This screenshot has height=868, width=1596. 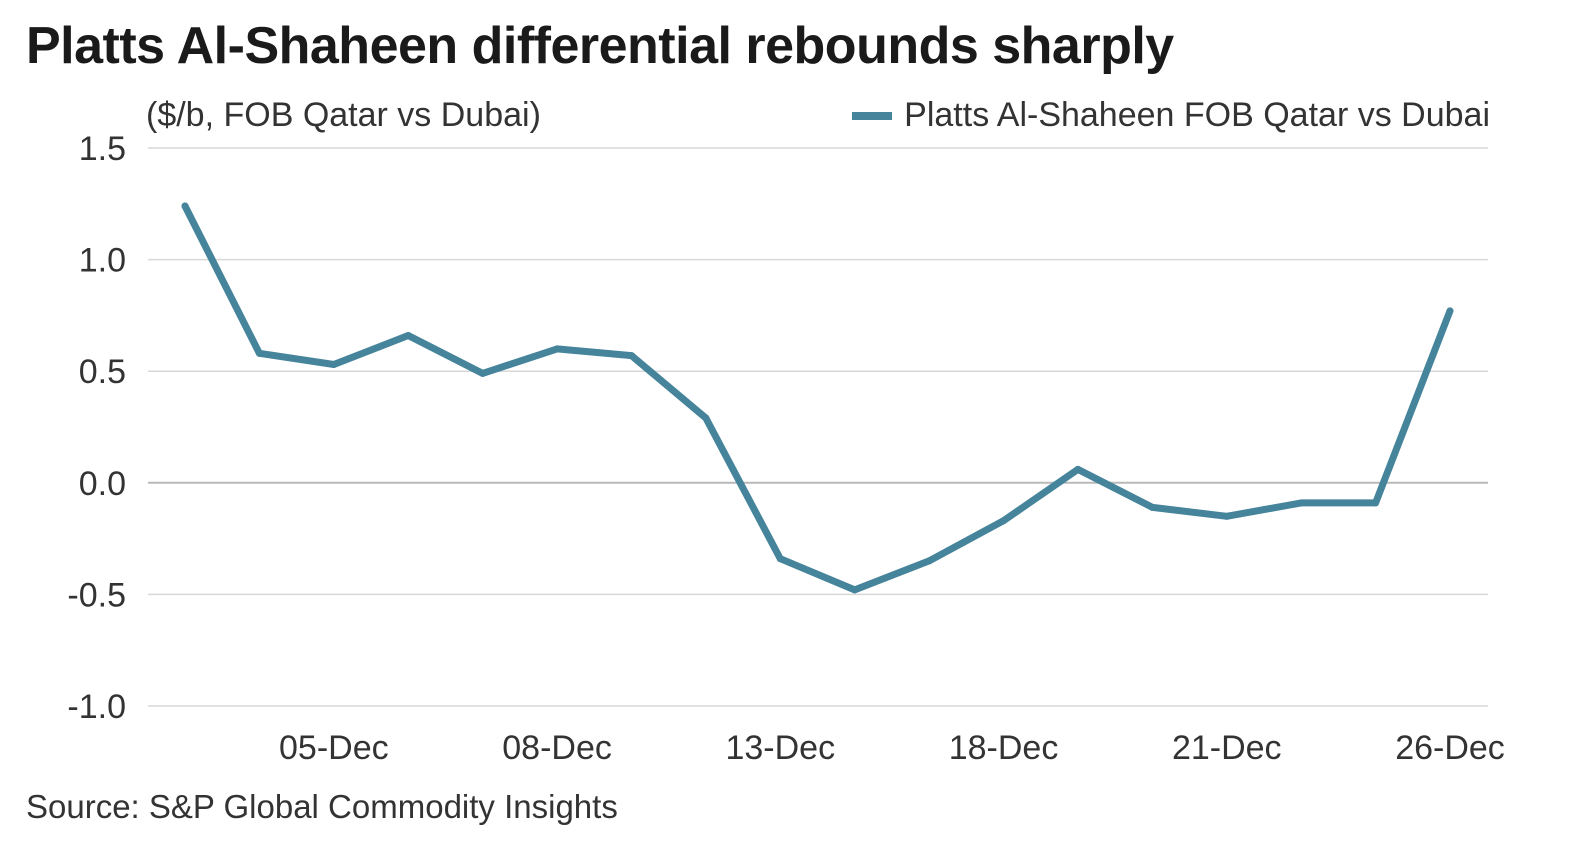 I want to click on y-tick-label: 0.5, so click(x=102, y=372).